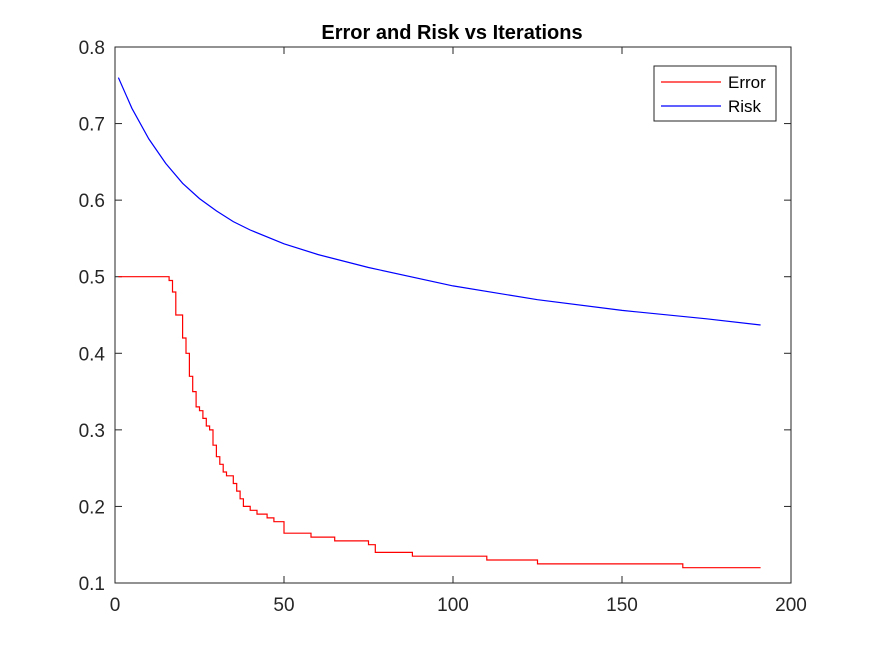  Describe the element at coordinates (92, 125) in the screenshot. I see `y-tick-label: 0.7` at that location.